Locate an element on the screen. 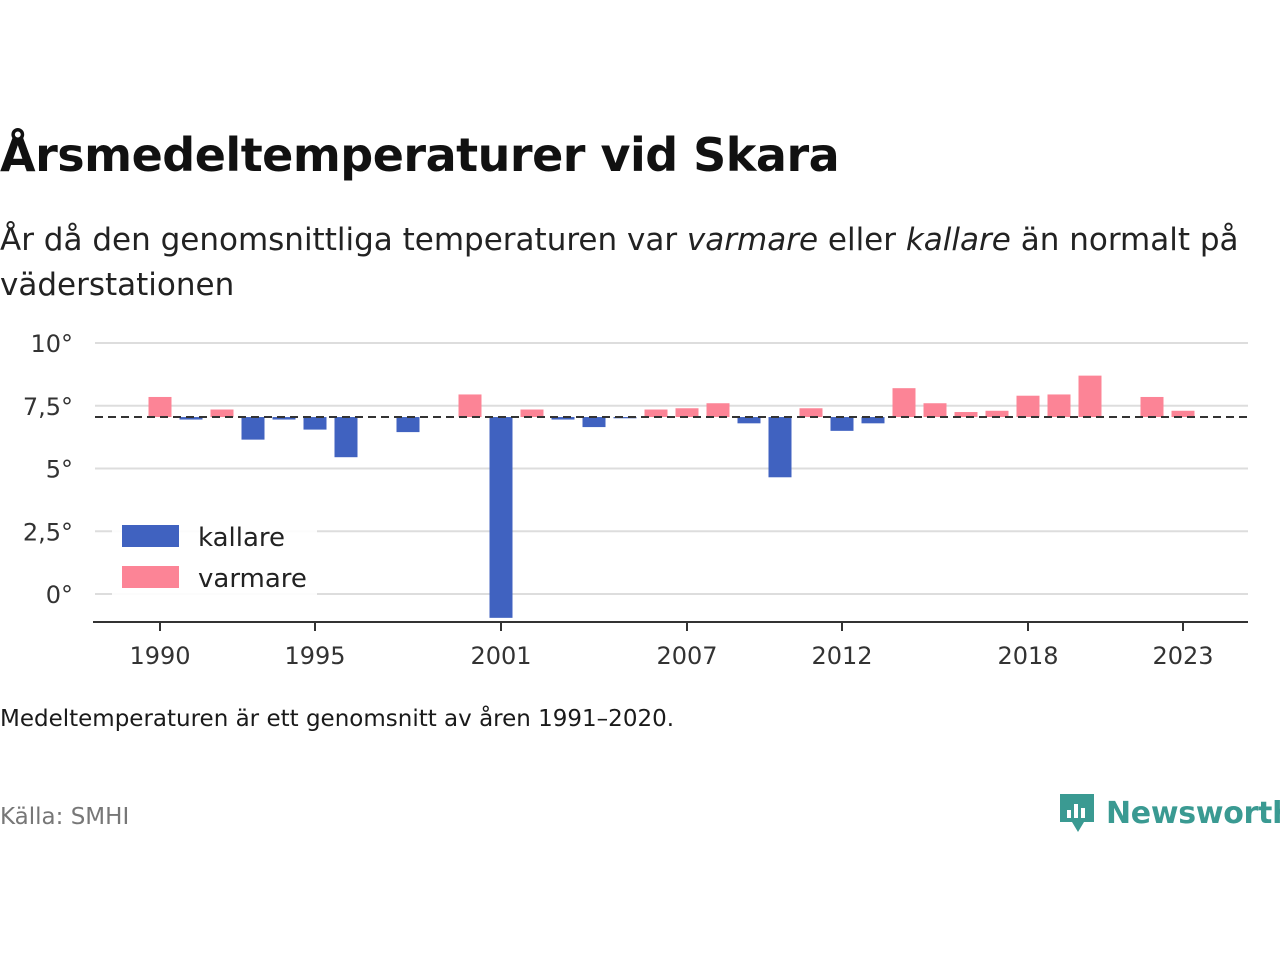 The height and width of the screenshot is (960, 1280). bar-2014 is located at coordinates (904, 403).